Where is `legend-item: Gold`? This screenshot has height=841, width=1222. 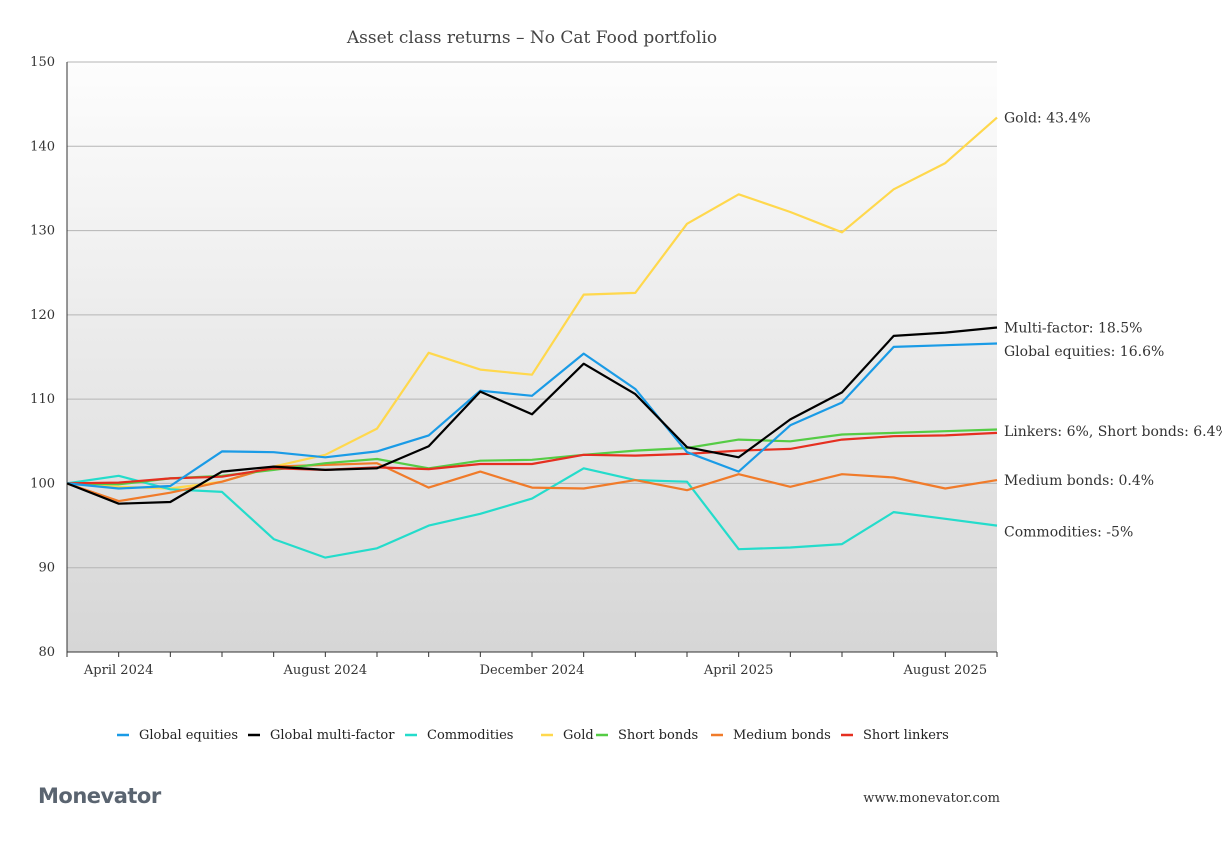
legend-item: Gold is located at coordinates (578, 735).